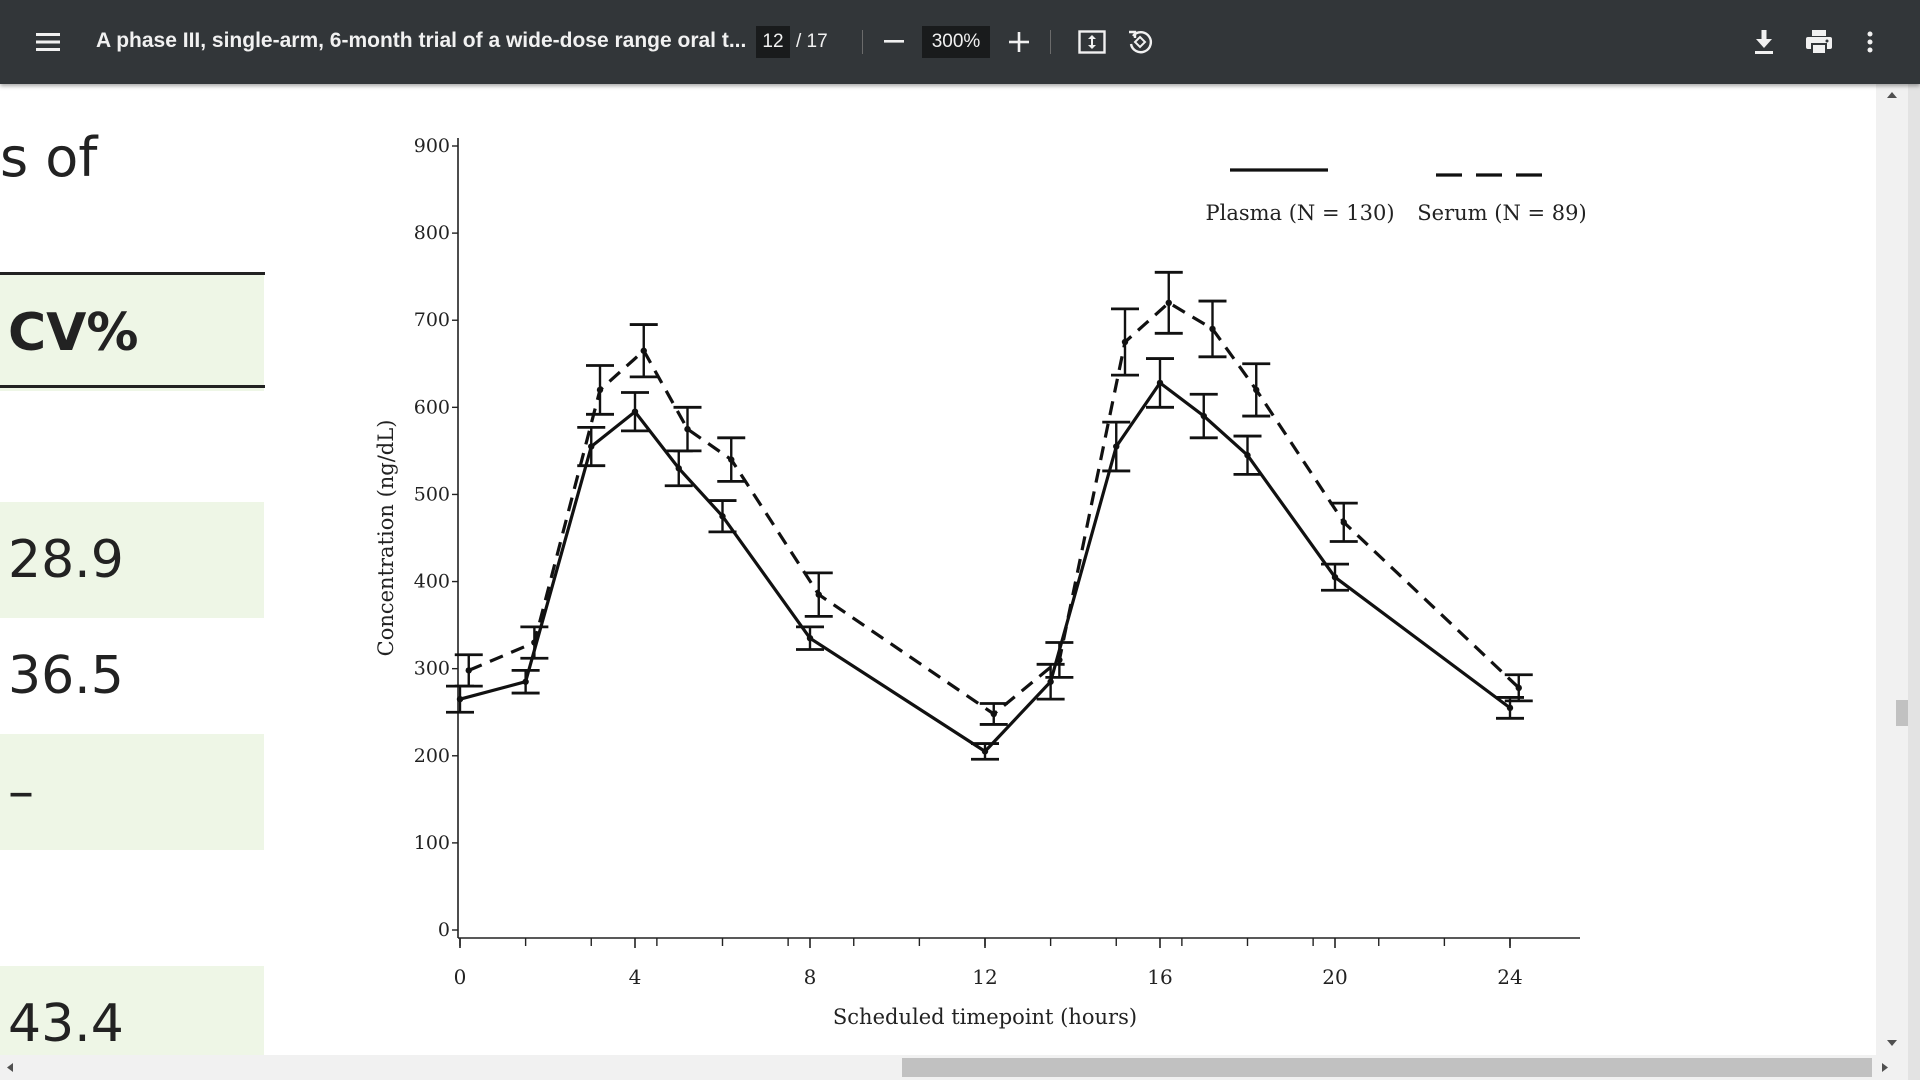 This screenshot has width=1920, height=1080. What do you see at coordinates (132, 792) in the screenshot?
I see `table-row: –` at bounding box center [132, 792].